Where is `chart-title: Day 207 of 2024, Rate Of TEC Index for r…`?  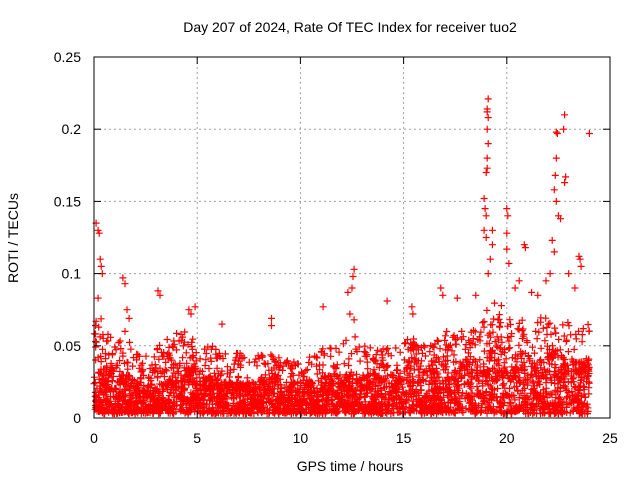
chart-title: Day 207 of 2024, Rate Of TEC Index for r… is located at coordinates (350, 27).